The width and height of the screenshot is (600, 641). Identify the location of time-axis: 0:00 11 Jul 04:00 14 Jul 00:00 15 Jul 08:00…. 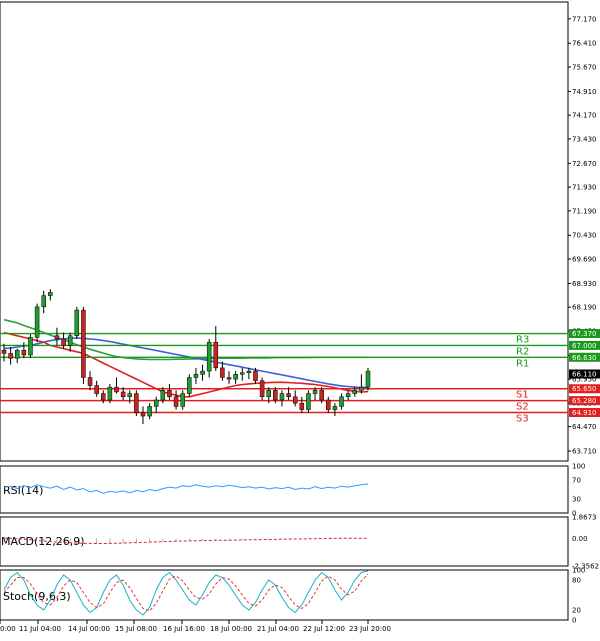
(195, 626).